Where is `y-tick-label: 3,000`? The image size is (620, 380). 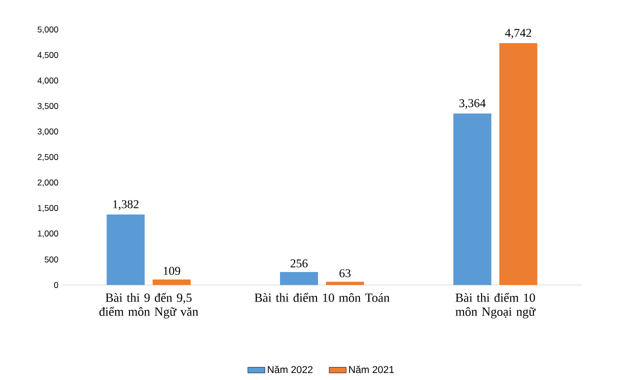 y-tick-label: 3,000 is located at coordinates (48, 132).